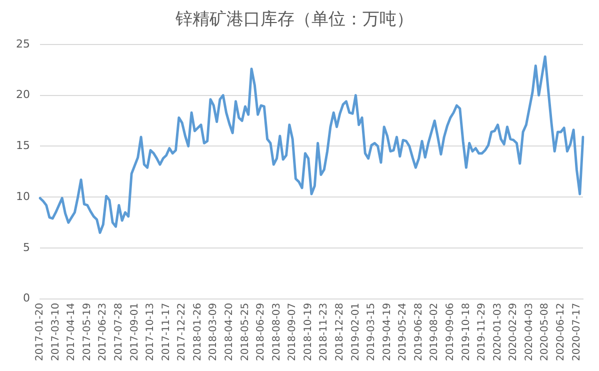 This screenshot has height=371, width=599. I want to click on x-tick-label: 2017-03-10, so click(56, 332).